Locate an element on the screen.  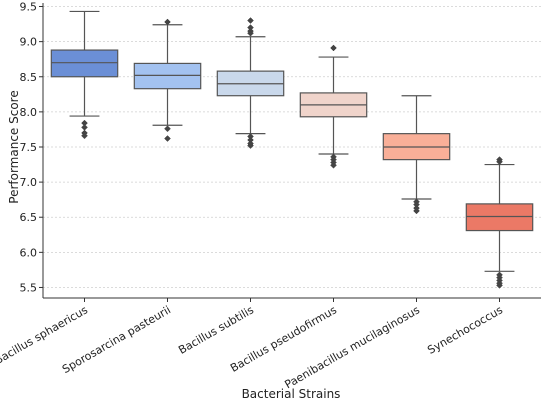
y-tick-label: 8.5 is located at coordinates (29, 77).